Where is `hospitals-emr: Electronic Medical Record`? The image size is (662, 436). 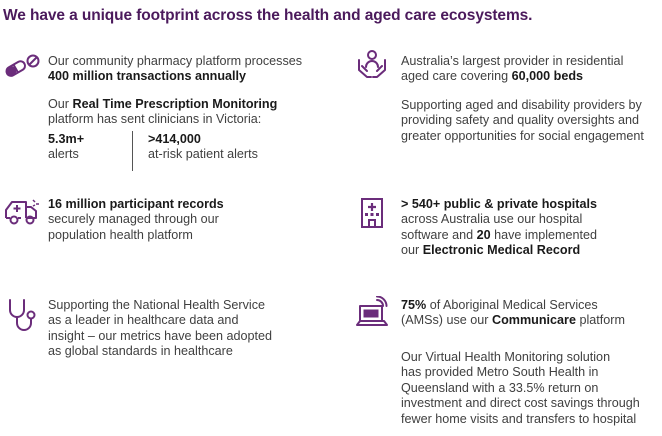
hospitals-emr: Electronic Medical Record is located at coordinates (501, 250).